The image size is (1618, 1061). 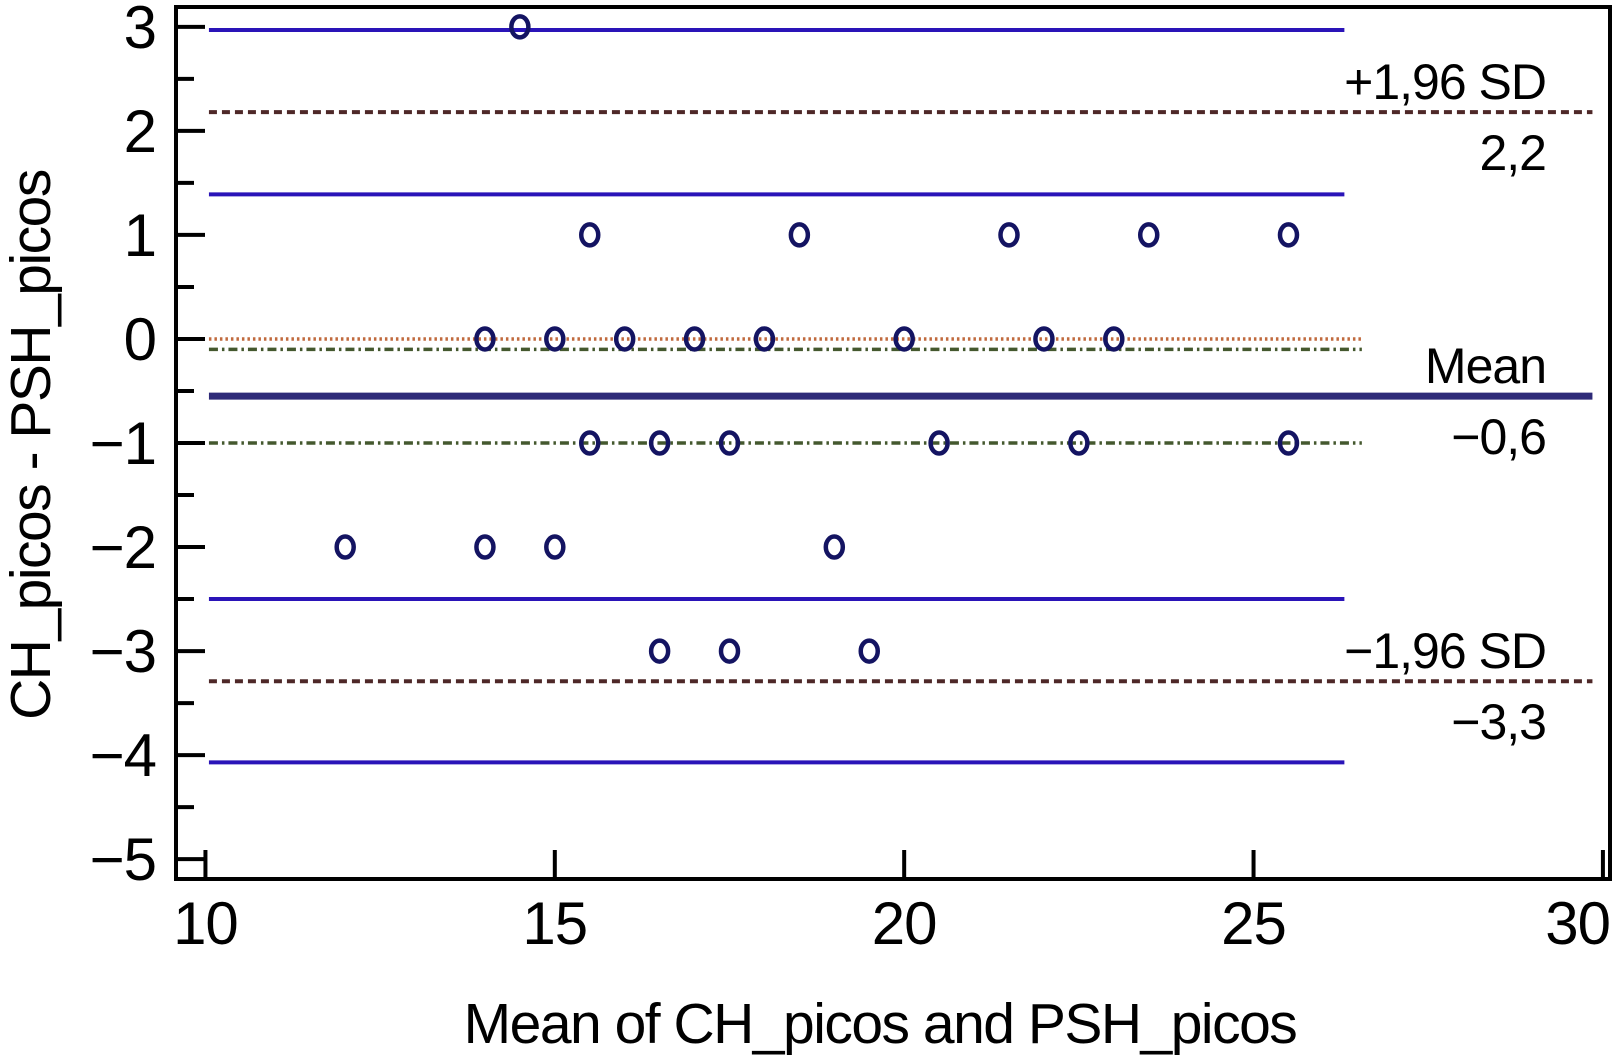 What do you see at coordinates (1253, 923) in the screenshot?
I see `x-tick-label: 25` at bounding box center [1253, 923].